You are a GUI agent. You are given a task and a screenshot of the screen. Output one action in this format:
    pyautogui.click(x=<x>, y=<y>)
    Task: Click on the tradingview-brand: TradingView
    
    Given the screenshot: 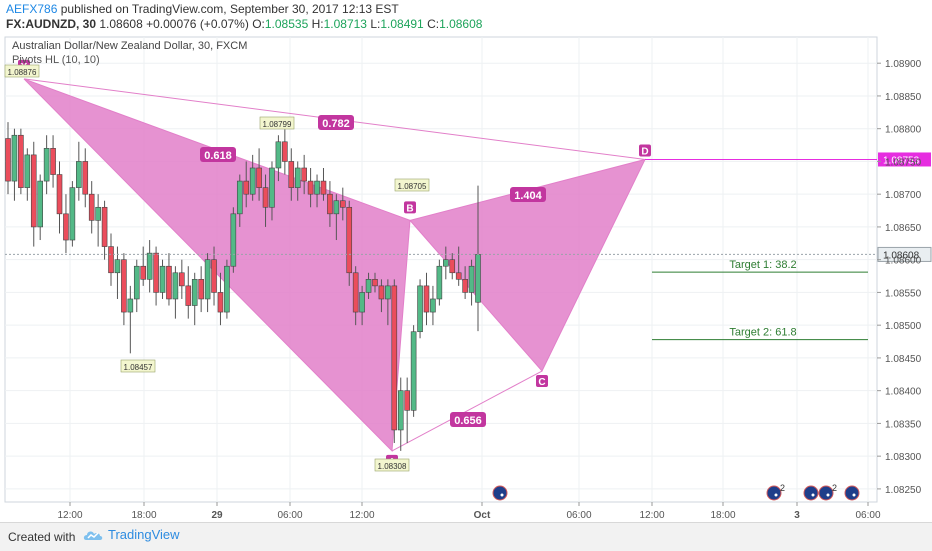 What is the action you would take?
    pyautogui.click(x=131, y=534)
    